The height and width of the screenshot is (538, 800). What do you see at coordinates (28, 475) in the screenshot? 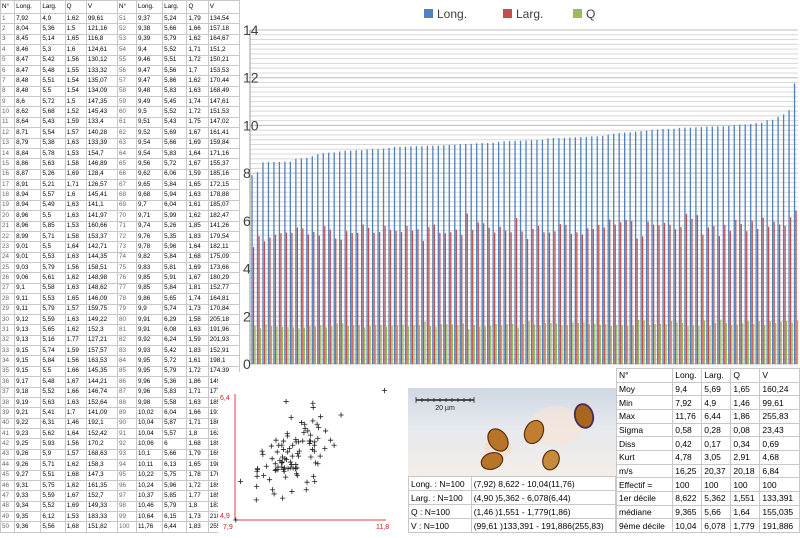
I see `table-cell: 9,27` at bounding box center [28, 475].